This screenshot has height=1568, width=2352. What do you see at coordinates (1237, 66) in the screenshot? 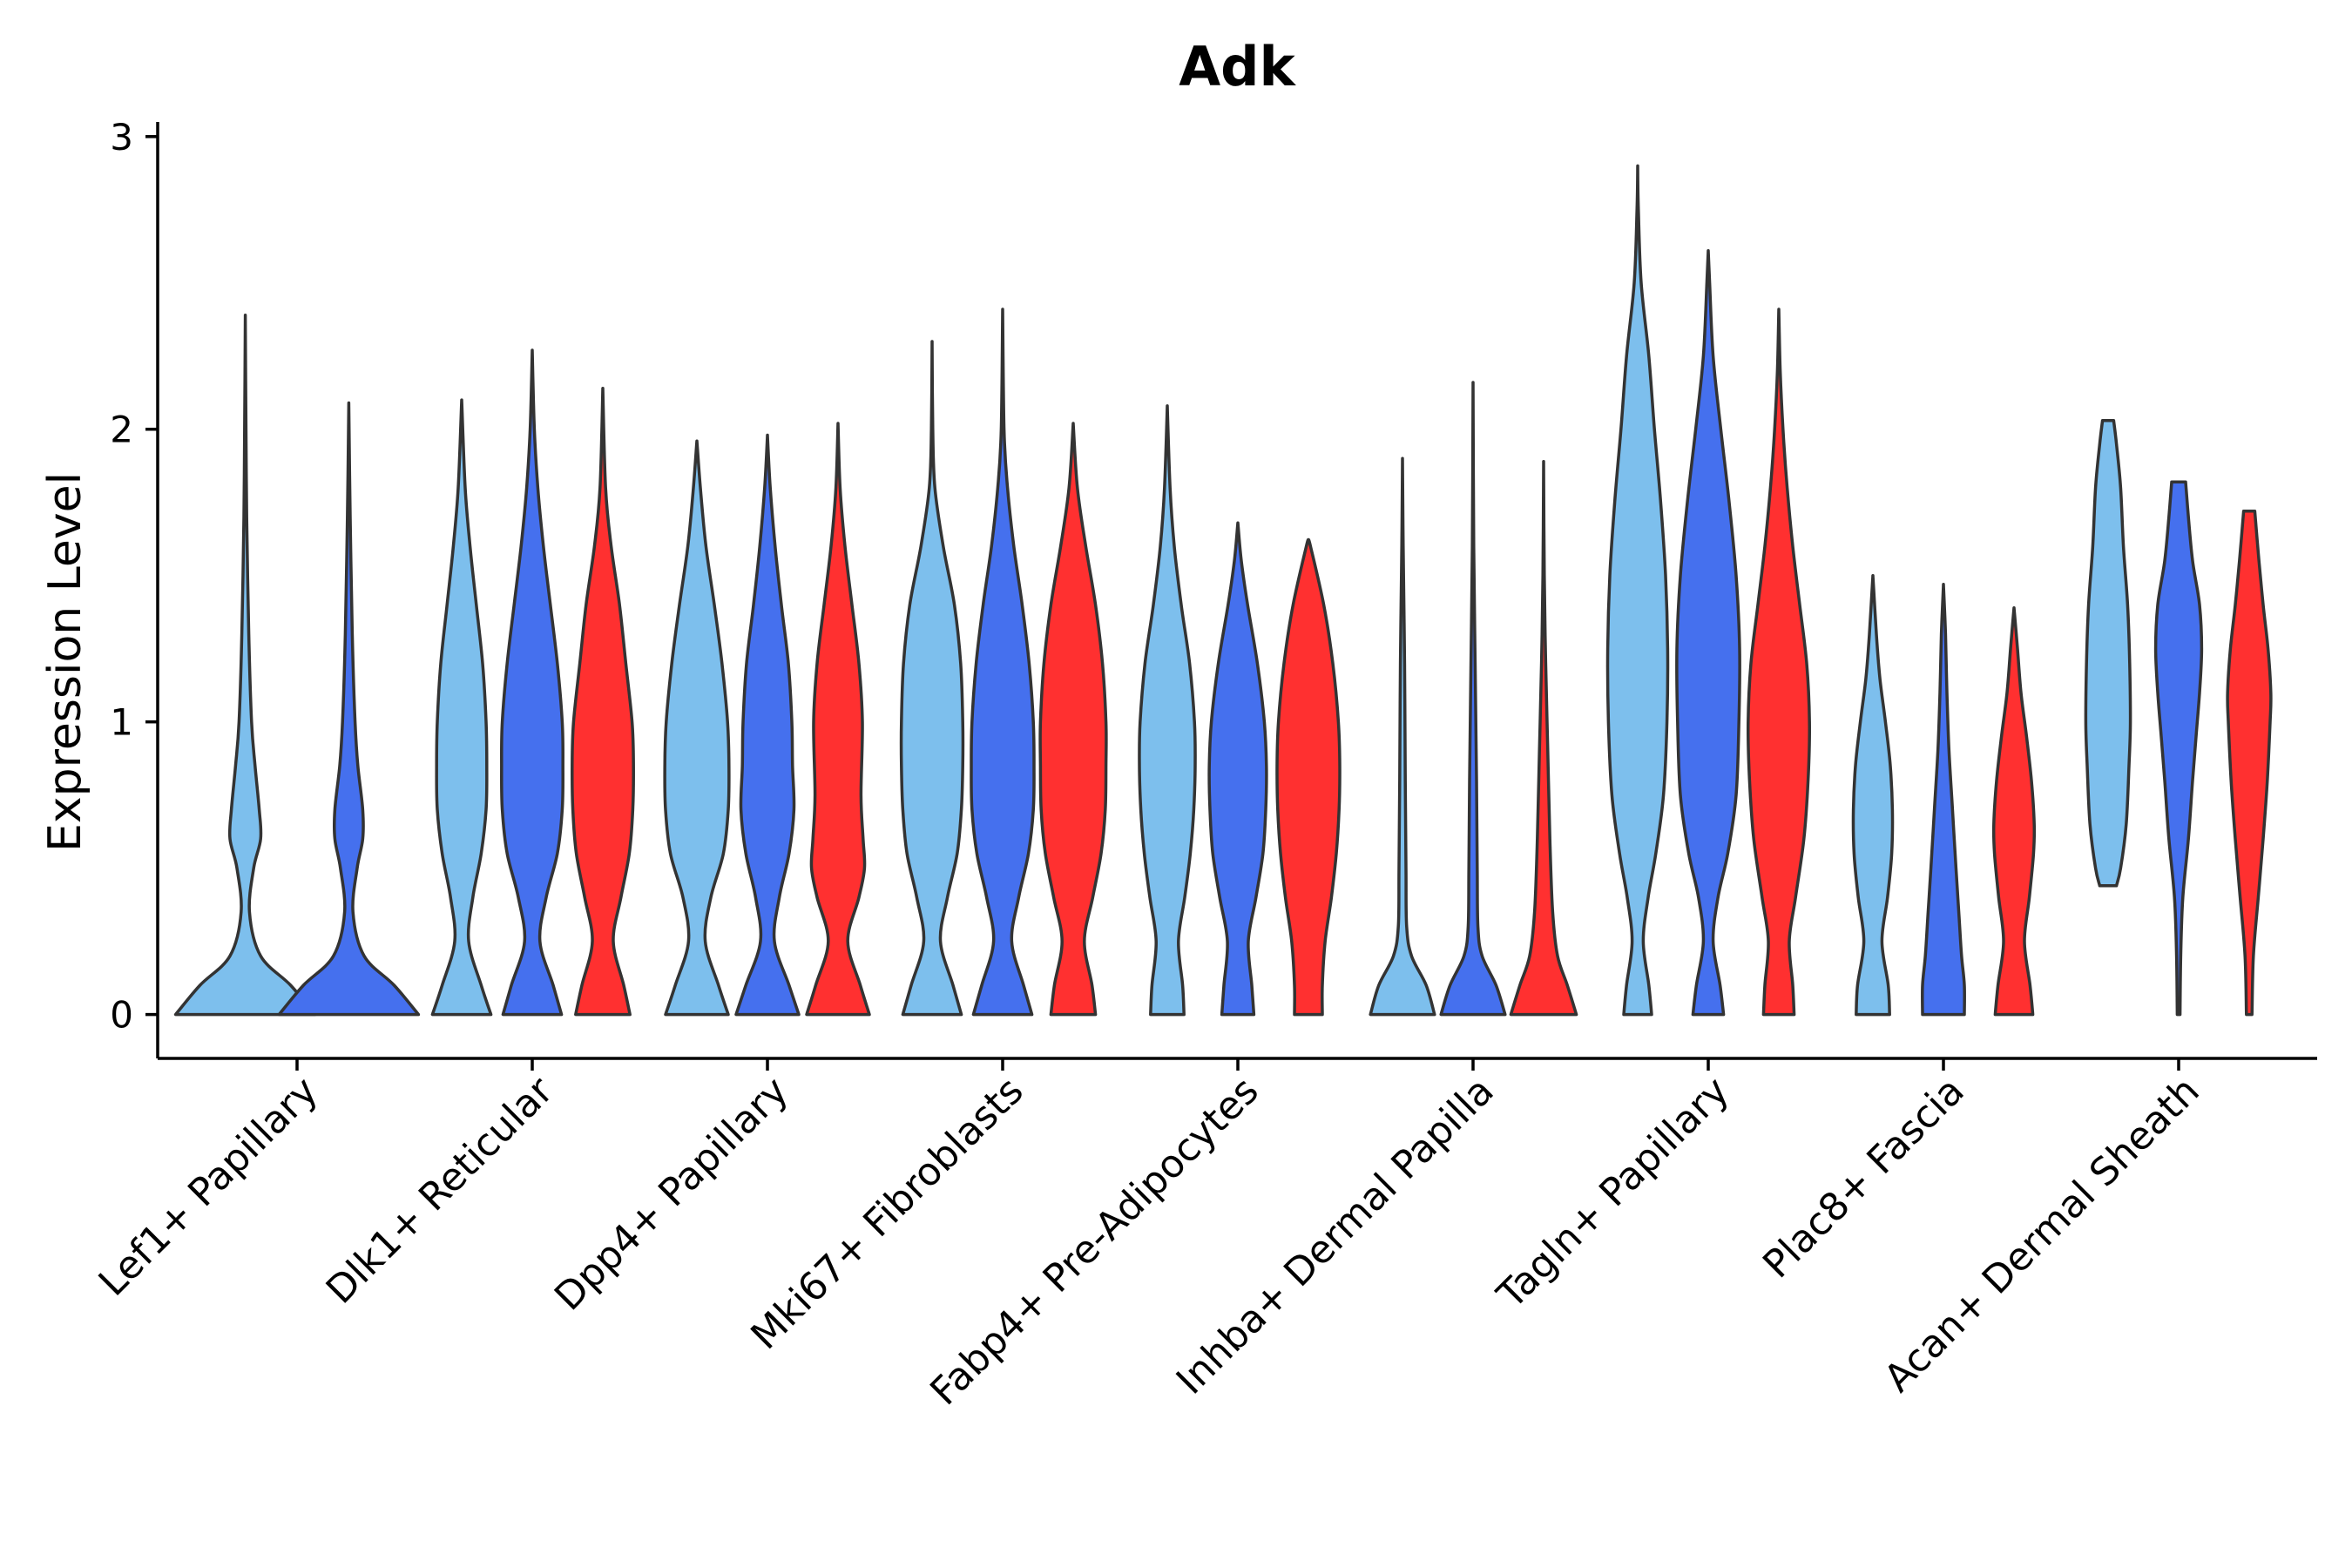
I see `chart-title: Adk` at bounding box center [1237, 66].